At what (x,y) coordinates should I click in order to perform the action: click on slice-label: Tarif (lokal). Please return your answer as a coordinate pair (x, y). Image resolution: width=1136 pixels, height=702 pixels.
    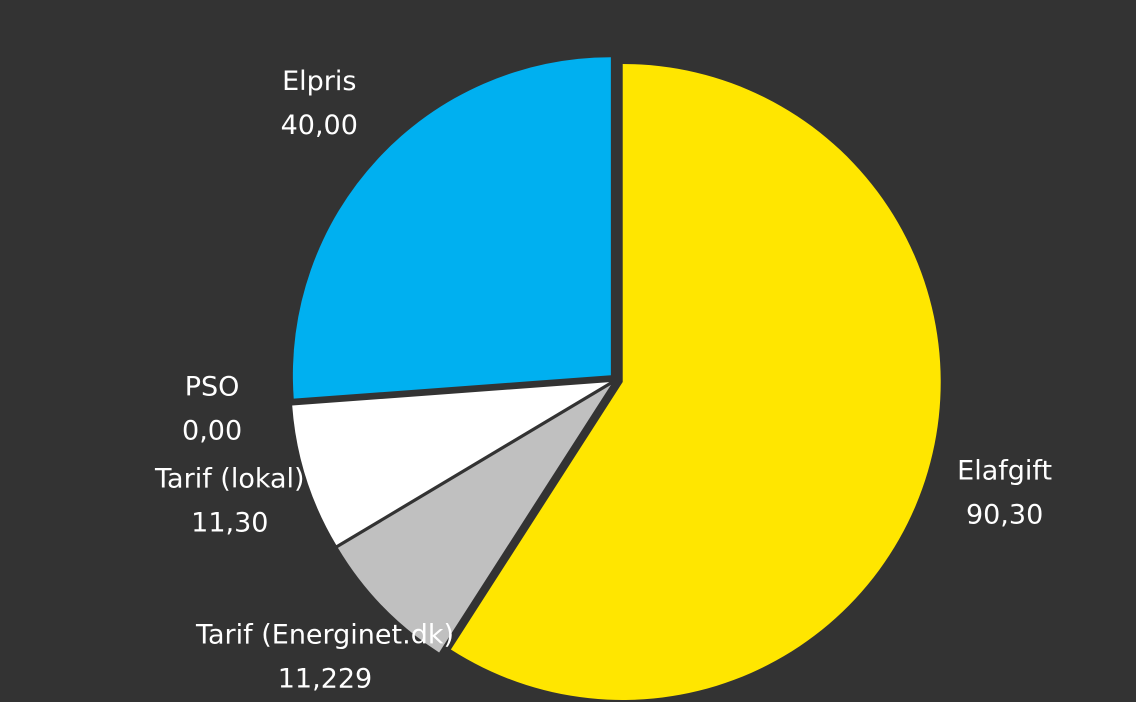
    Looking at the image, I should click on (229, 479).